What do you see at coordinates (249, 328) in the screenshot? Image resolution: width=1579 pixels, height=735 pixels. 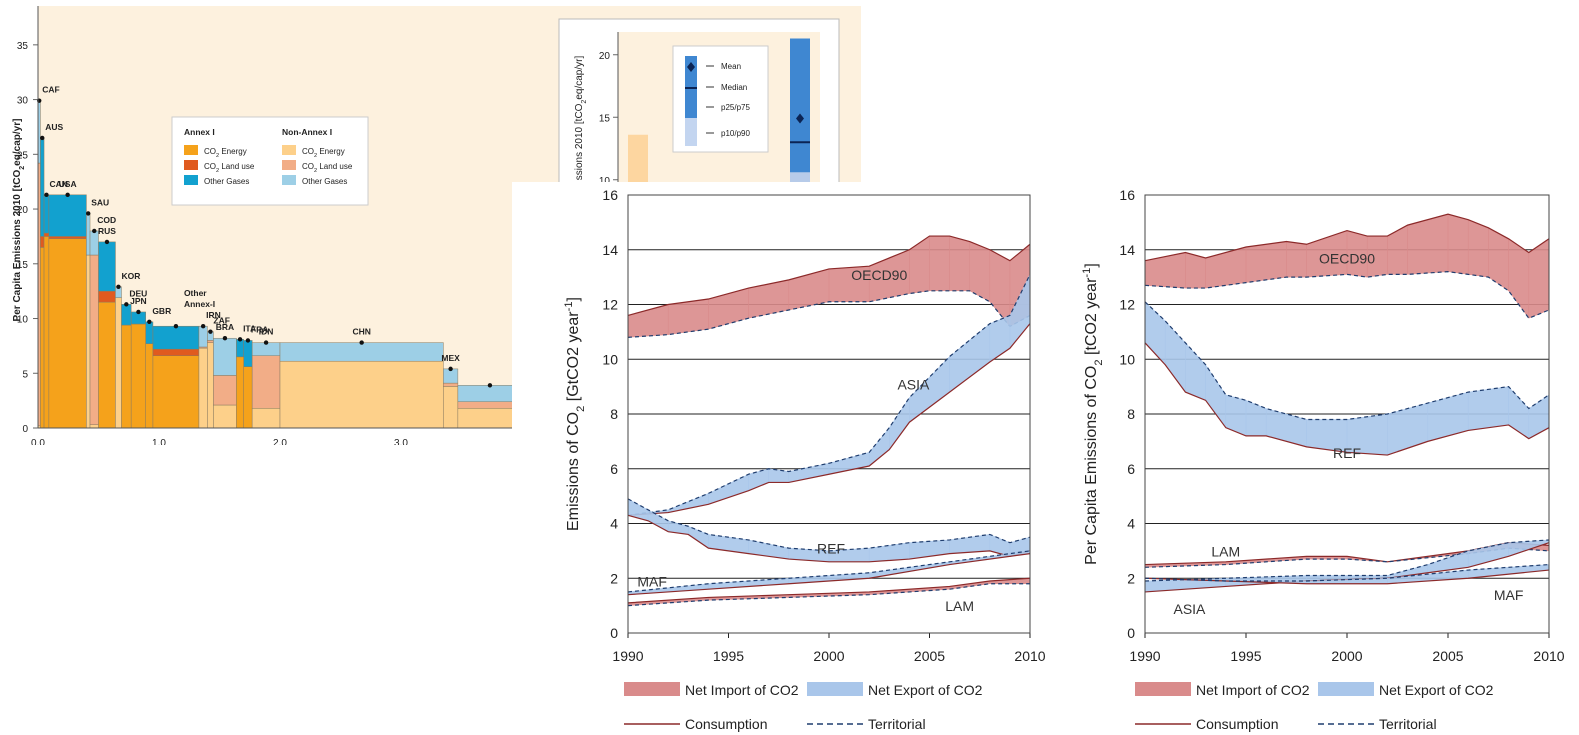 I see `bar-label: ITA` at bounding box center [249, 328].